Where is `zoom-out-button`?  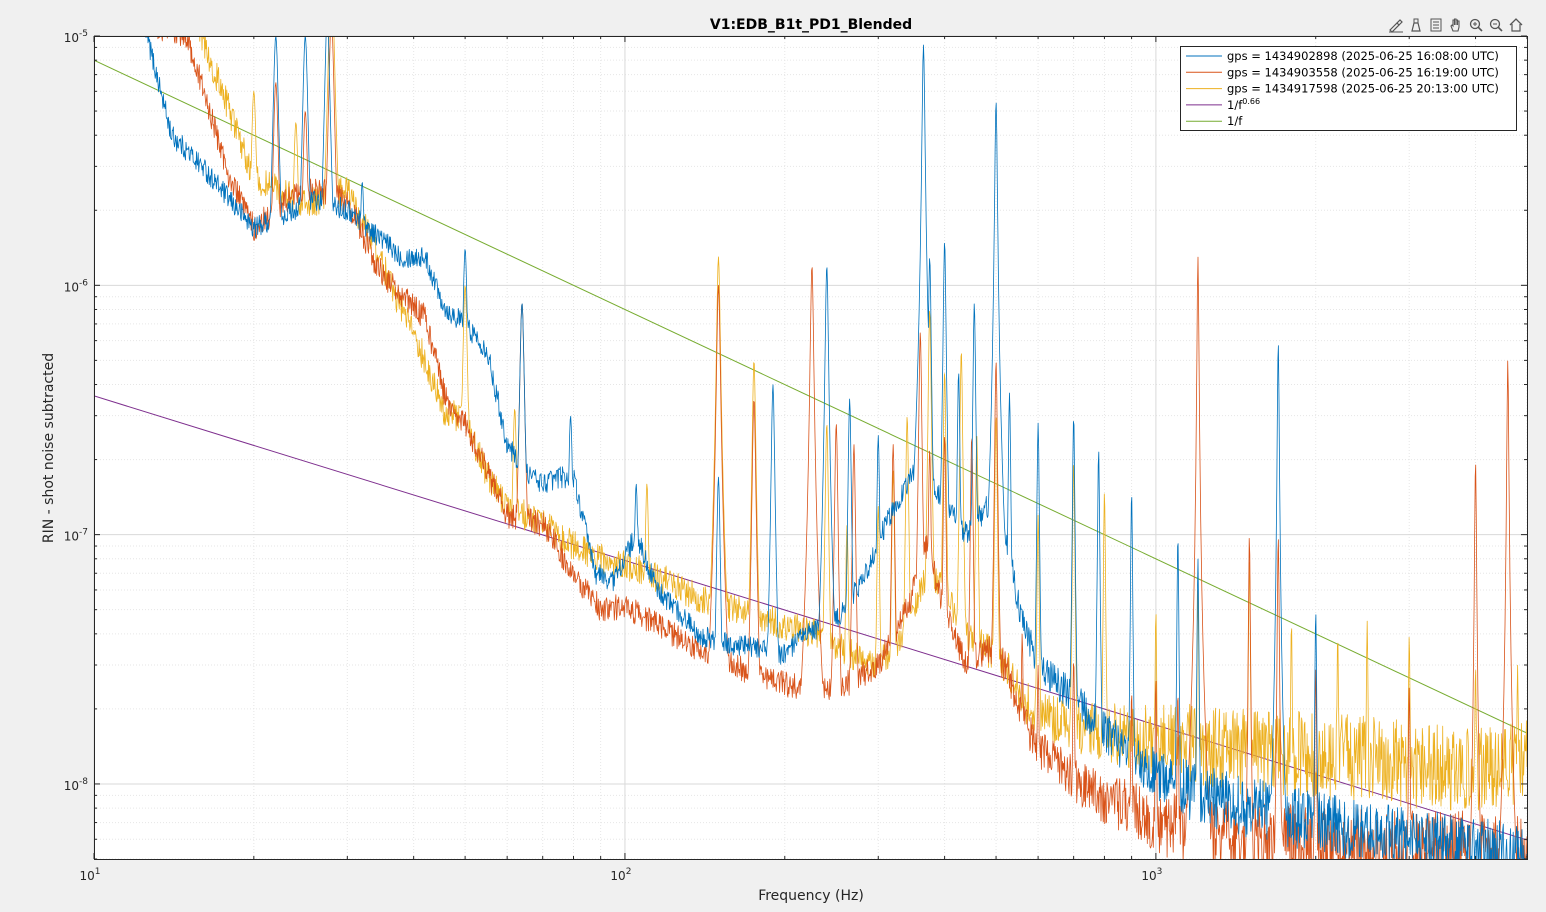 zoom-out-button is located at coordinates (1495, 25).